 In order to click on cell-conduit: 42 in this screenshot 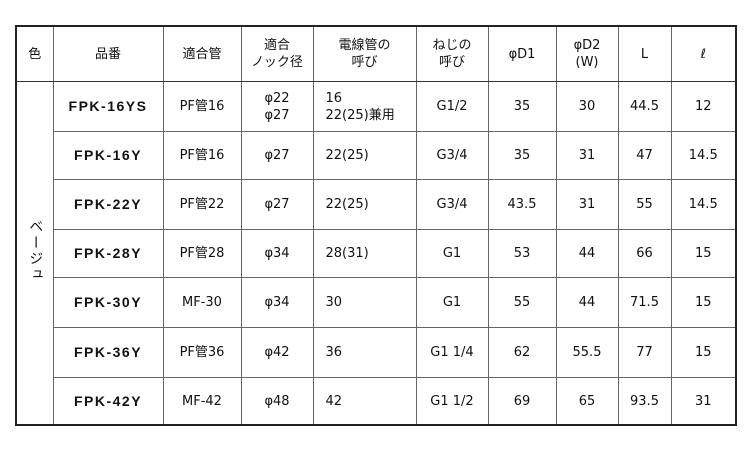, I will do `click(364, 401)`.